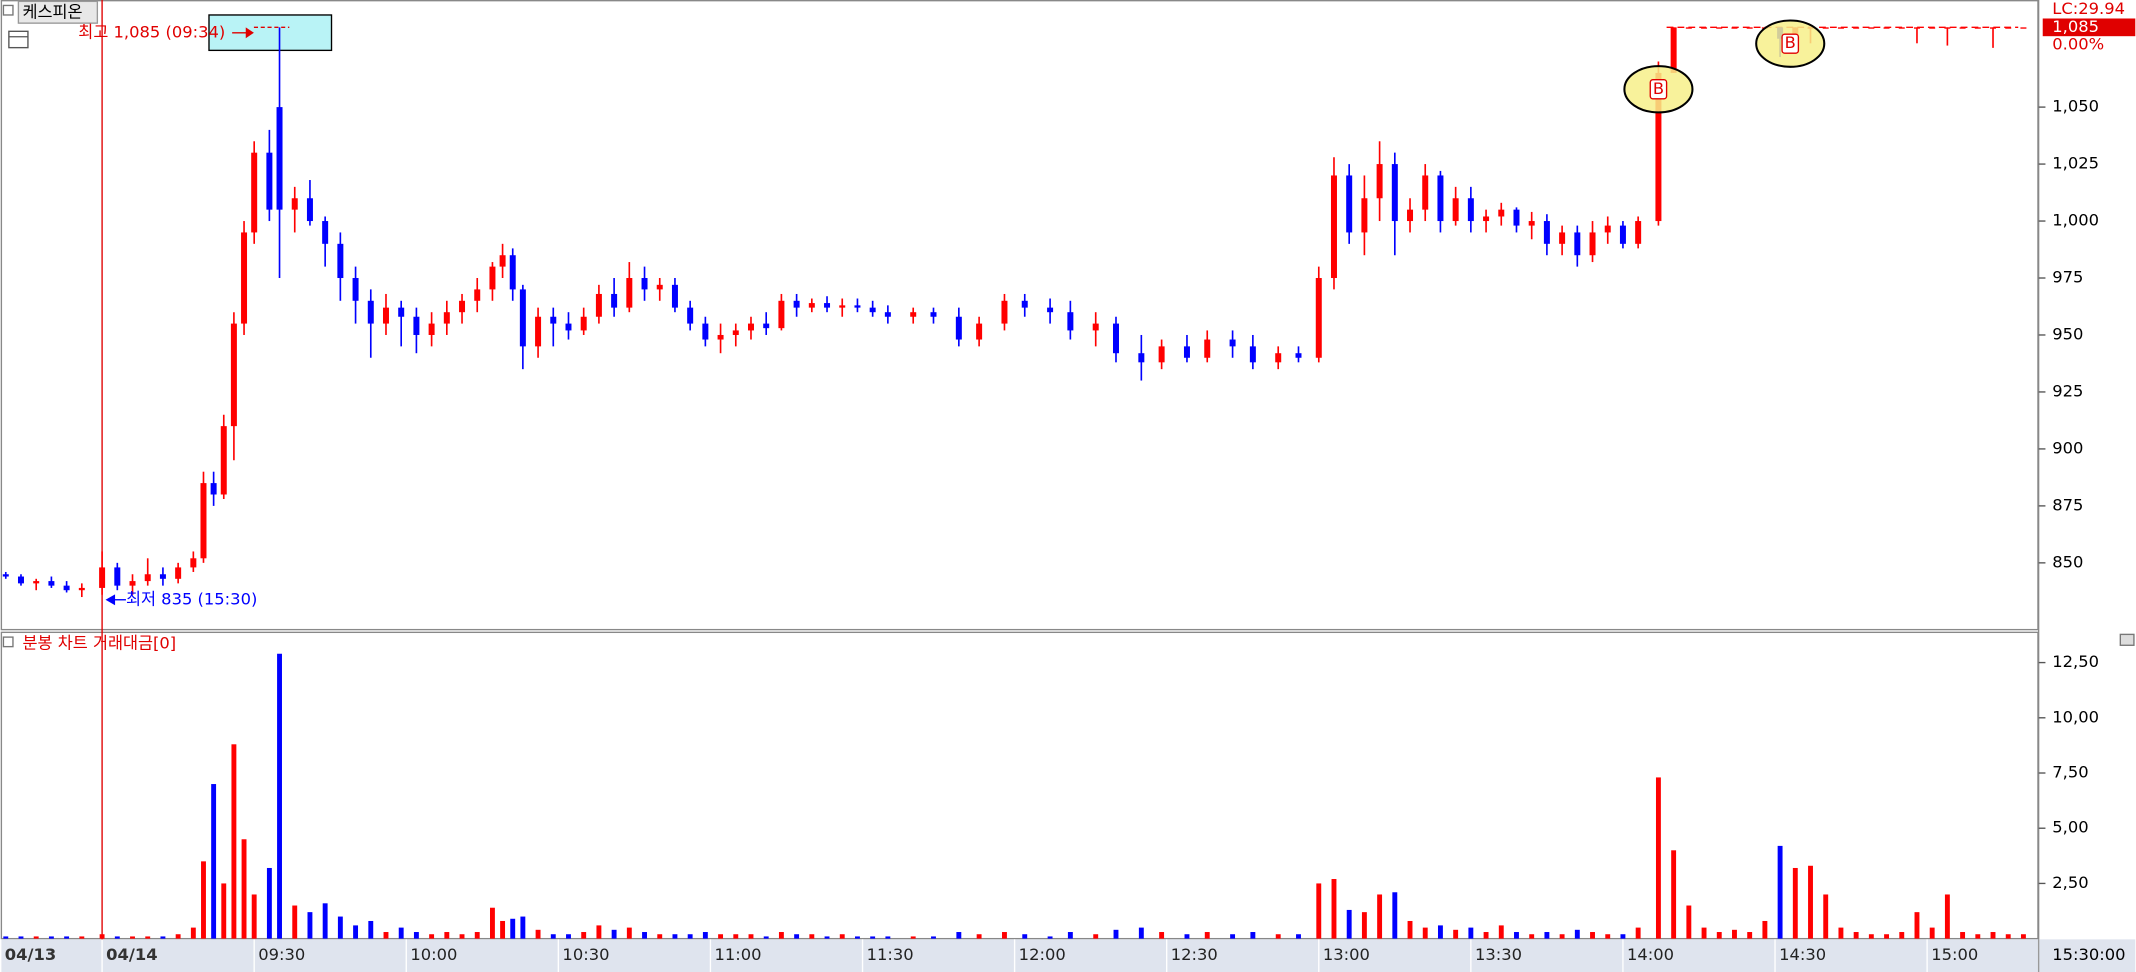  I want to click on x-tick-label: 13:00, so click(1346, 954).